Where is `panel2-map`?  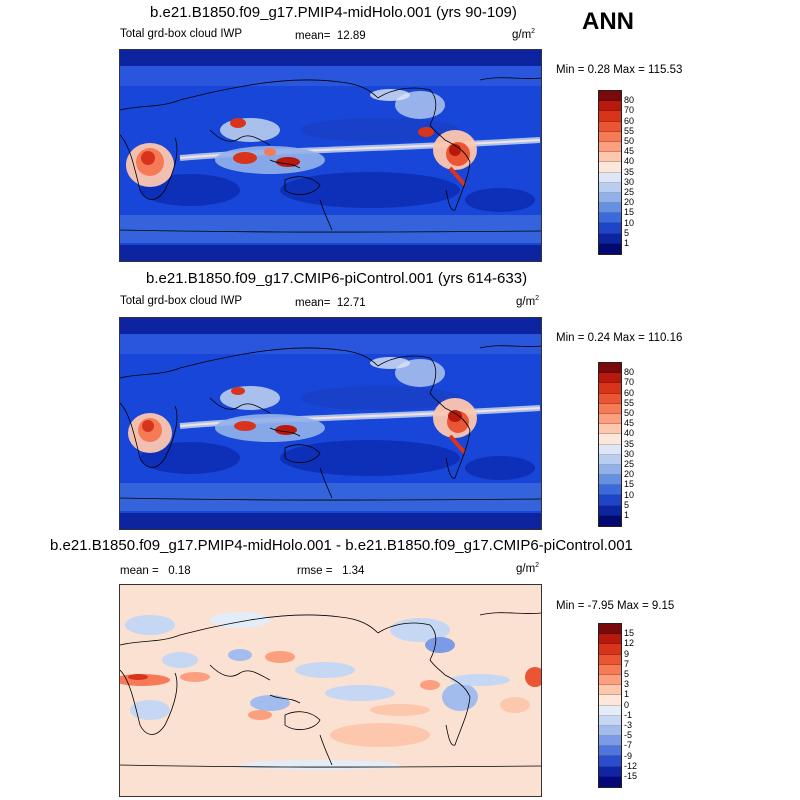 panel2-map is located at coordinates (330, 423).